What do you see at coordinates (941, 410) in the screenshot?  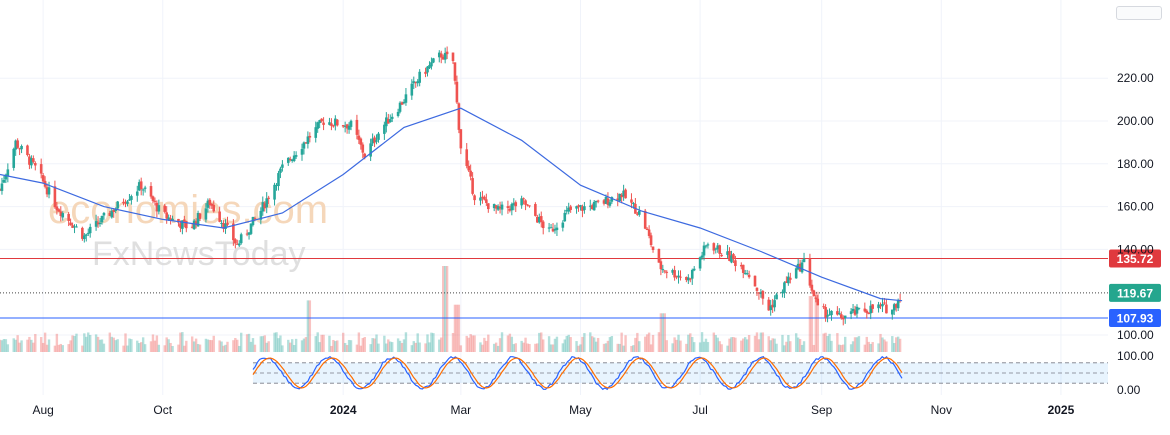 I see `time-tick-label-7: Nov` at bounding box center [941, 410].